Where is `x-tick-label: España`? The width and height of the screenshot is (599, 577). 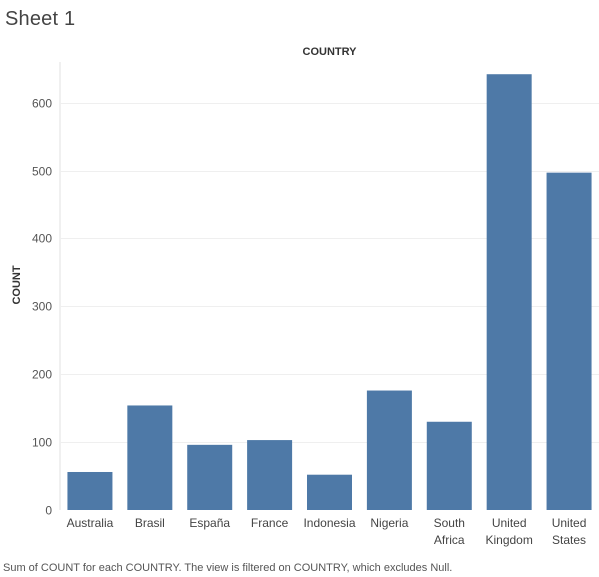 x-tick-label: España is located at coordinates (209, 523).